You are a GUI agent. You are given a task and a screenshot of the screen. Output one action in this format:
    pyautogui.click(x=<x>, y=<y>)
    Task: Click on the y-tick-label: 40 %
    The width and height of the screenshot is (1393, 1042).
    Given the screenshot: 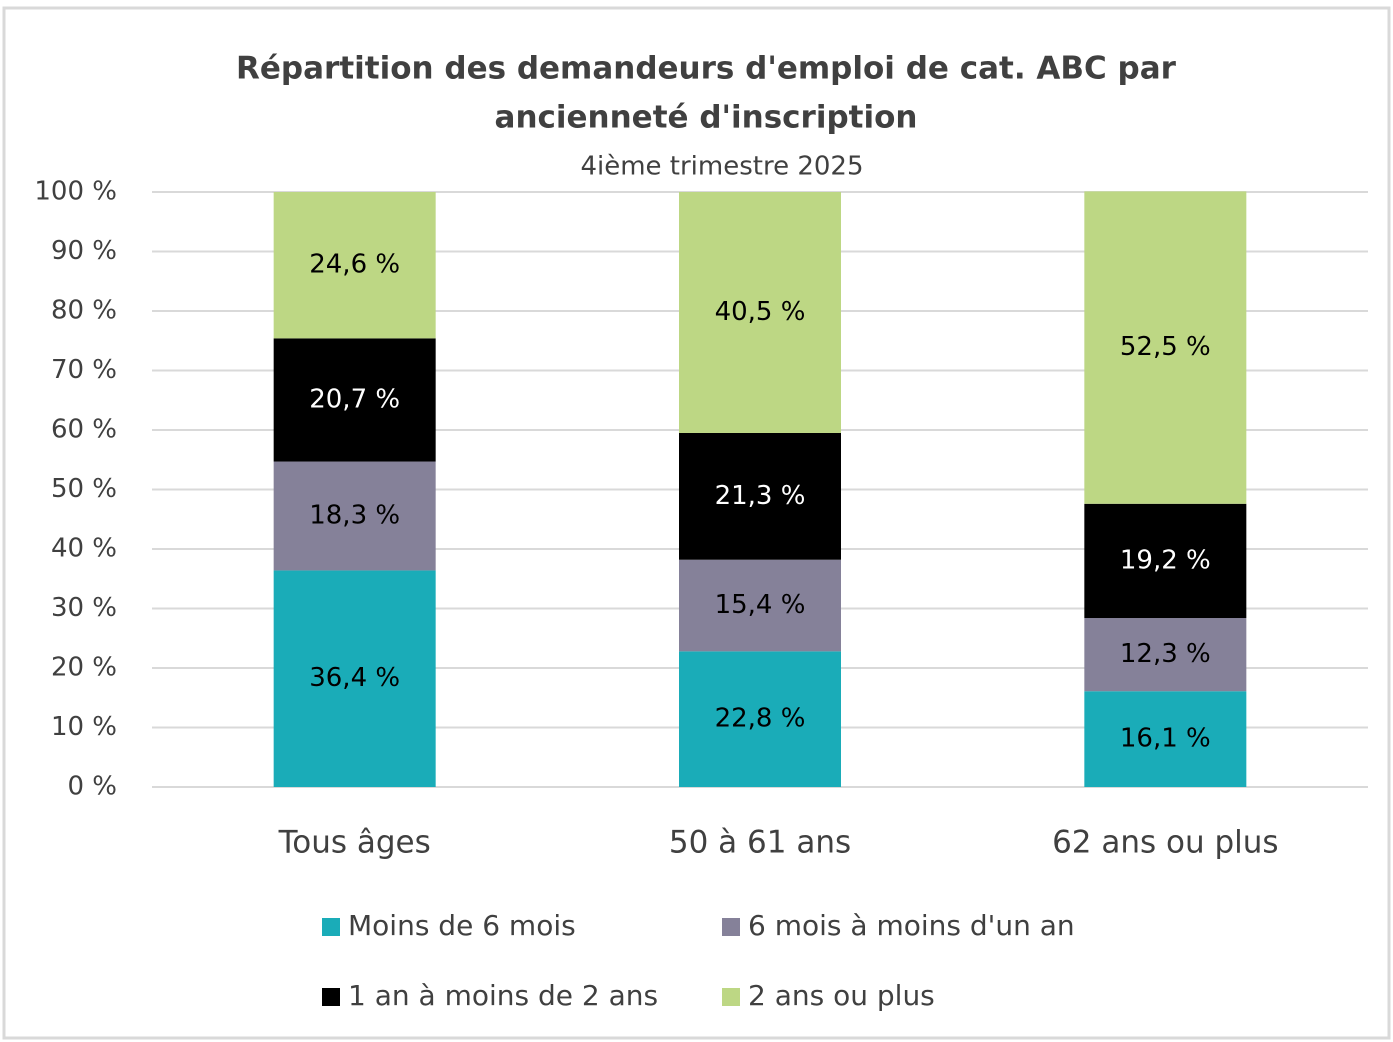 What is the action you would take?
    pyautogui.click(x=84, y=549)
    